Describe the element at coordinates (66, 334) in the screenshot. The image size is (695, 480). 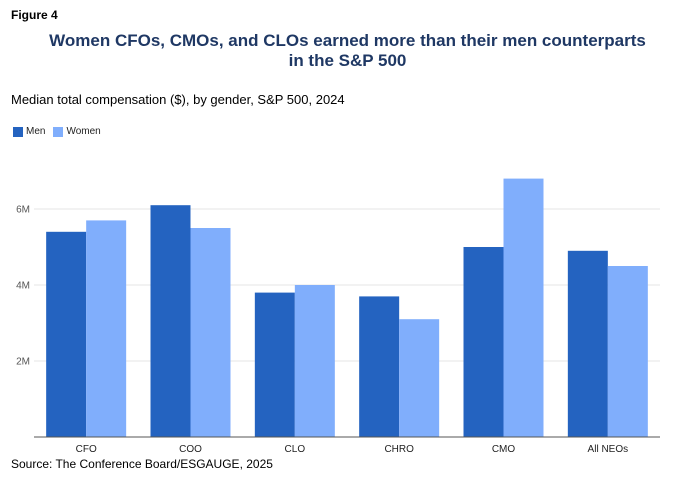
I see `bar-men-cfo` at that location.